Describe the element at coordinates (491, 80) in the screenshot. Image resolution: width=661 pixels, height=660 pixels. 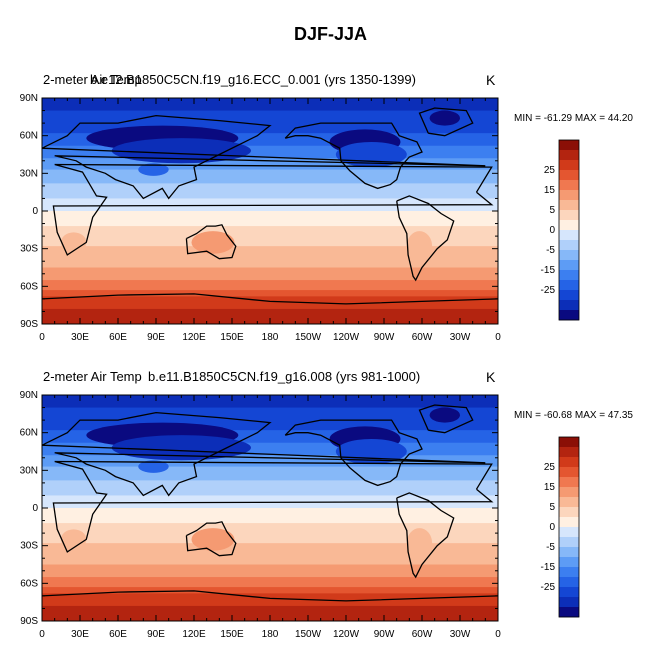
I see `panel-units: K` at that location.